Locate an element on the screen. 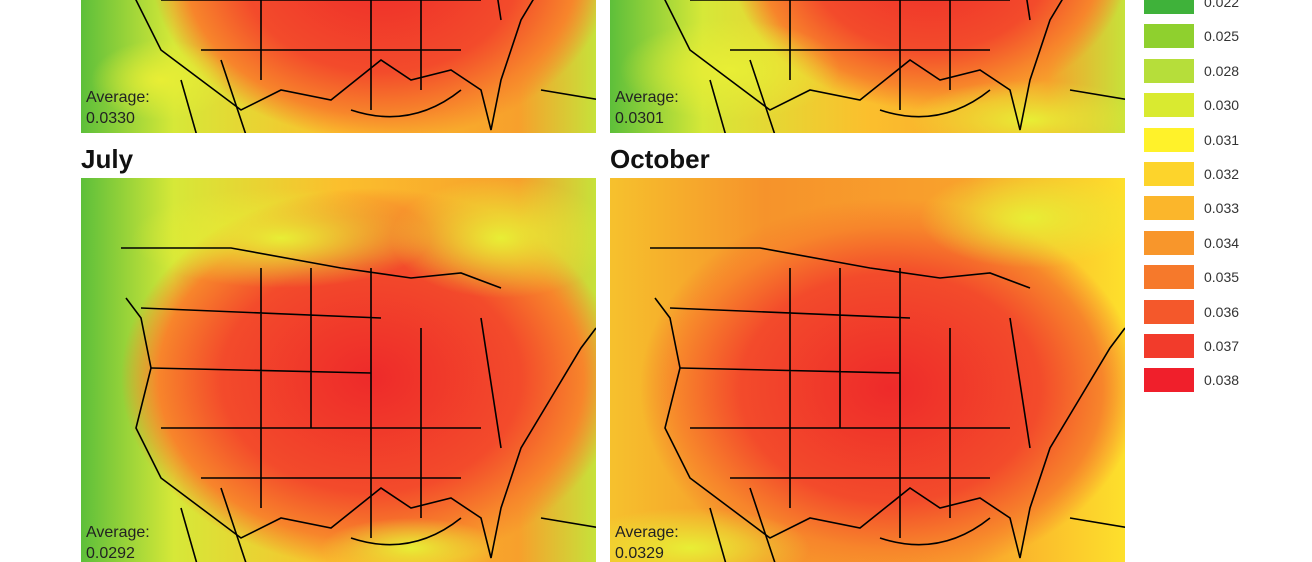  legend-label: 0.032 is located at coordinates (1222, 174).